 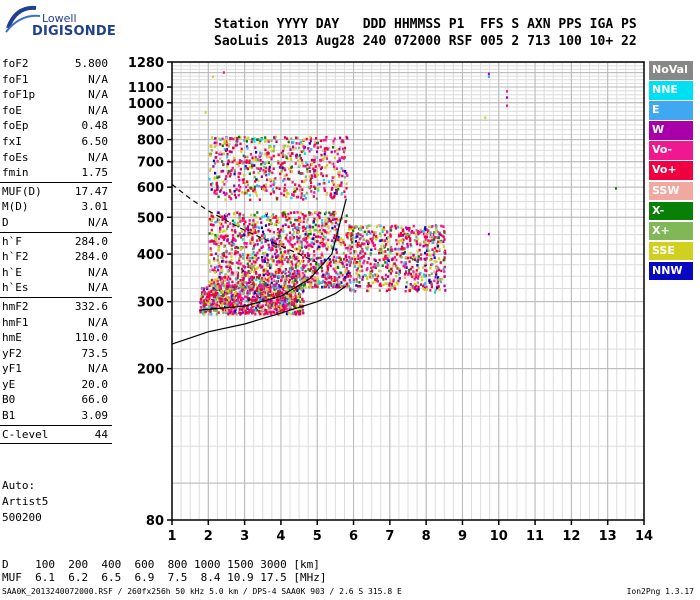 What do you see at coordinates (56, 307) in the screenshot?
I see `param-row: hmF2 332.6` at bounding box center [56, 307].